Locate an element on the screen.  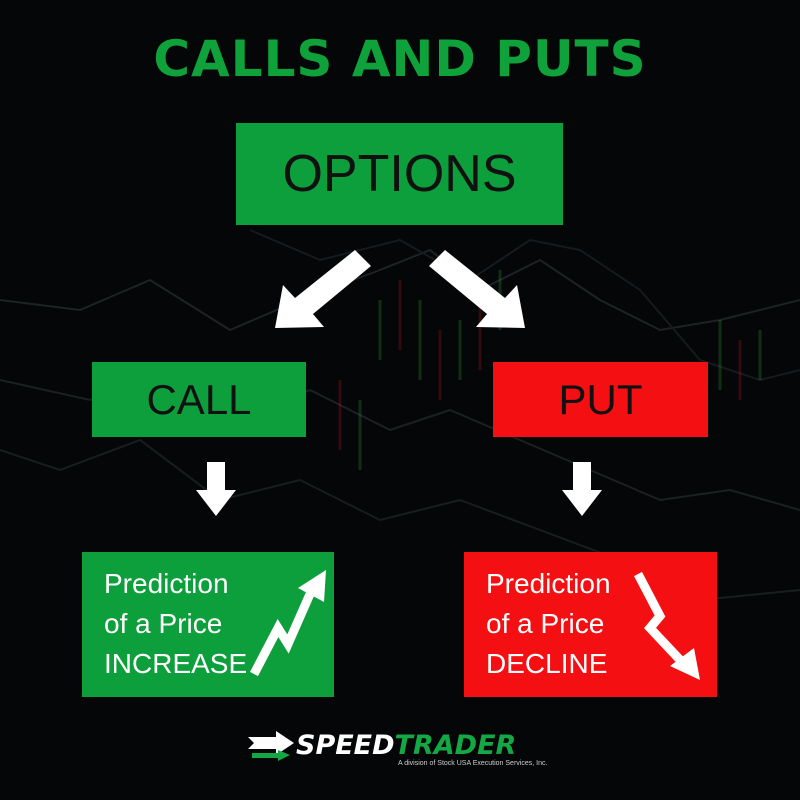
put-prediction-line: DECLINE is located at coordinates (547, 663).